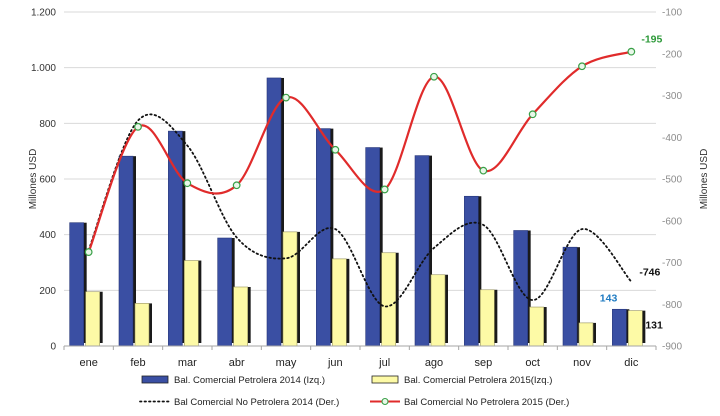  I want to click on y-right-axis-title: Millones USD, so click(704, 179).